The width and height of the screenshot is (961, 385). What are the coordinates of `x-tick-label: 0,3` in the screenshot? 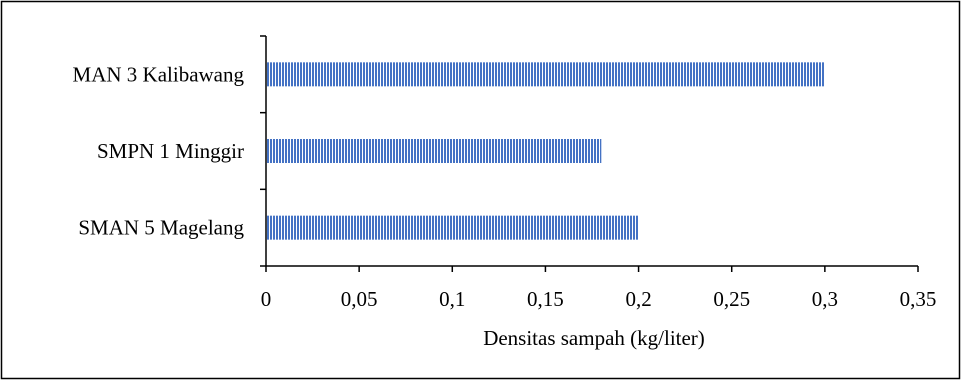 It's located at (825, 299).